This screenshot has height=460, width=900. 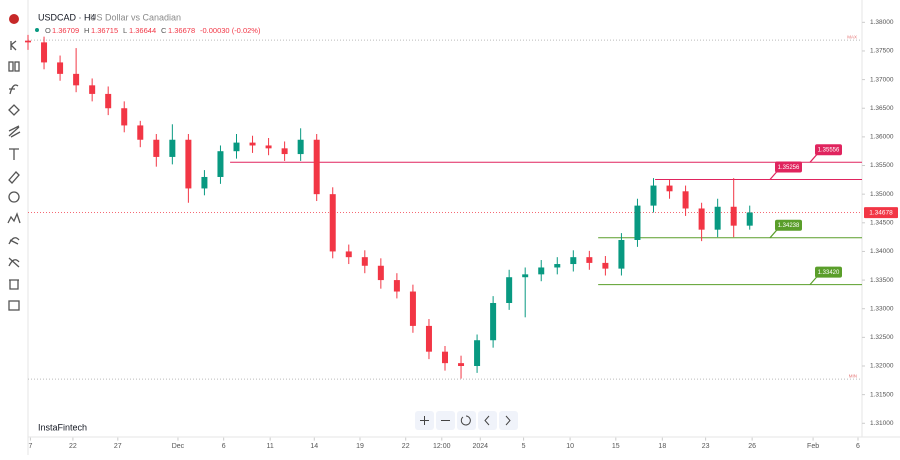 What do you see at coordinates (487, 420) in the screenshot?
I see `scroll-left-button` at bounding box center [487, 420].